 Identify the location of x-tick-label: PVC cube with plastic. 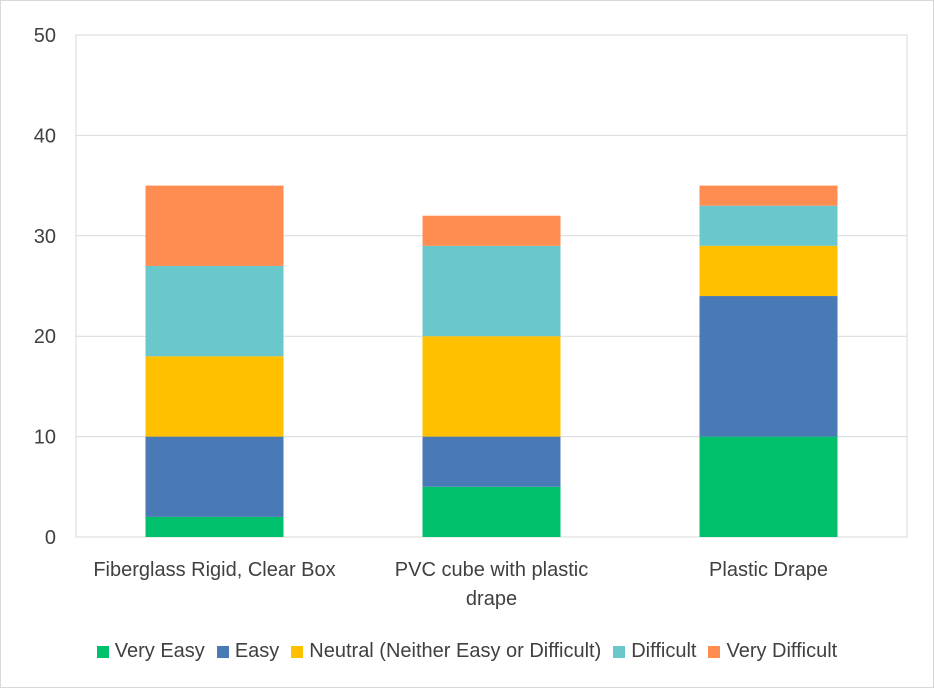
(491, 570).